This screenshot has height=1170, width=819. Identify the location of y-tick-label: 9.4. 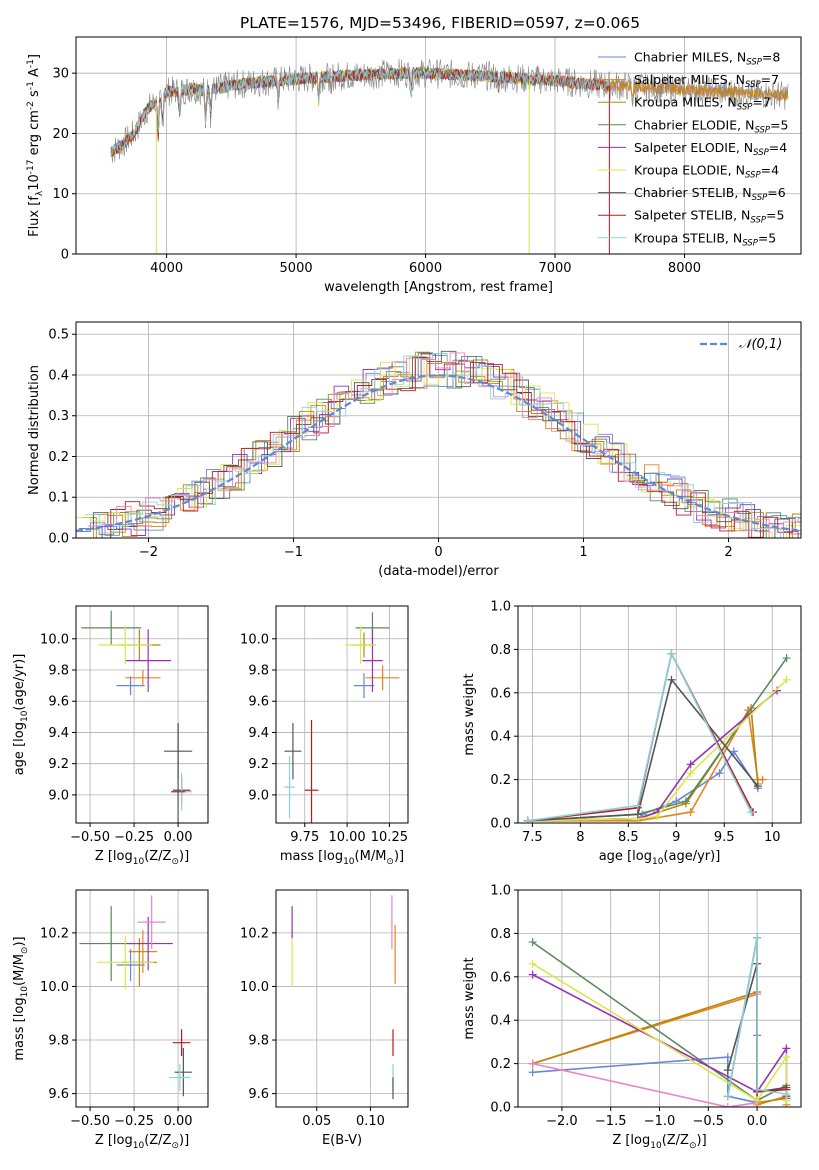
(58, 733).